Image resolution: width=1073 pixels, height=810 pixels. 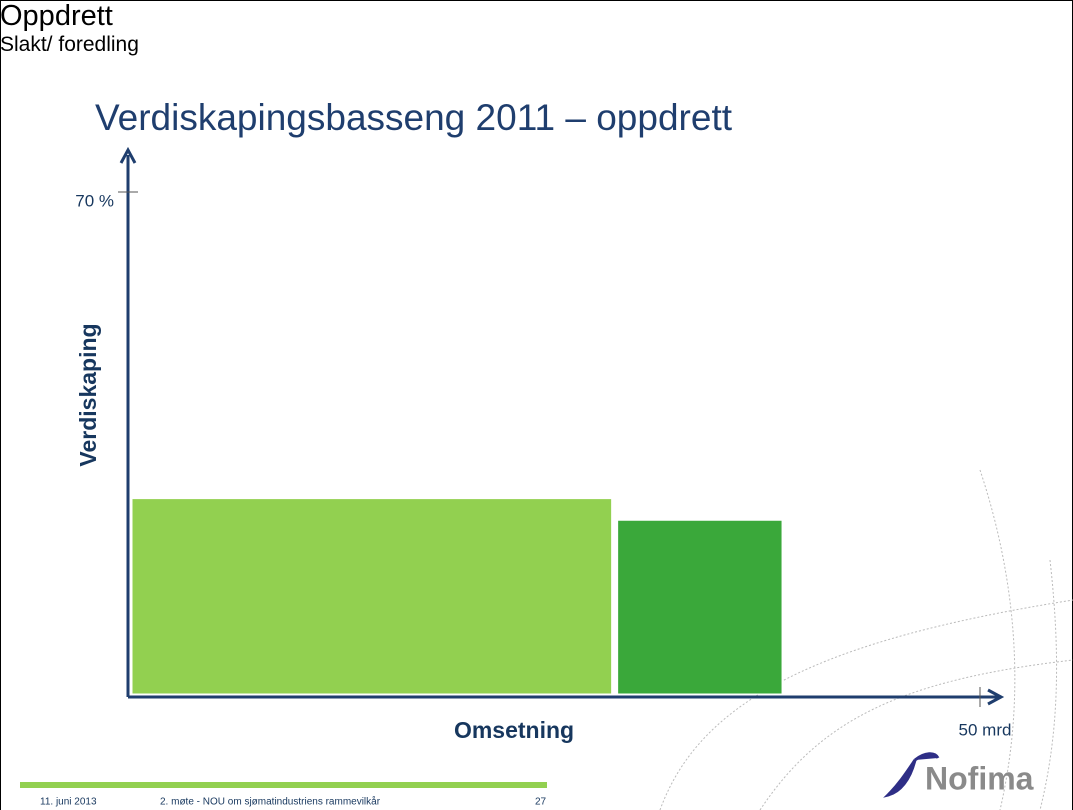 I want to click on logo: Nofima, so click(x=979, y=778).